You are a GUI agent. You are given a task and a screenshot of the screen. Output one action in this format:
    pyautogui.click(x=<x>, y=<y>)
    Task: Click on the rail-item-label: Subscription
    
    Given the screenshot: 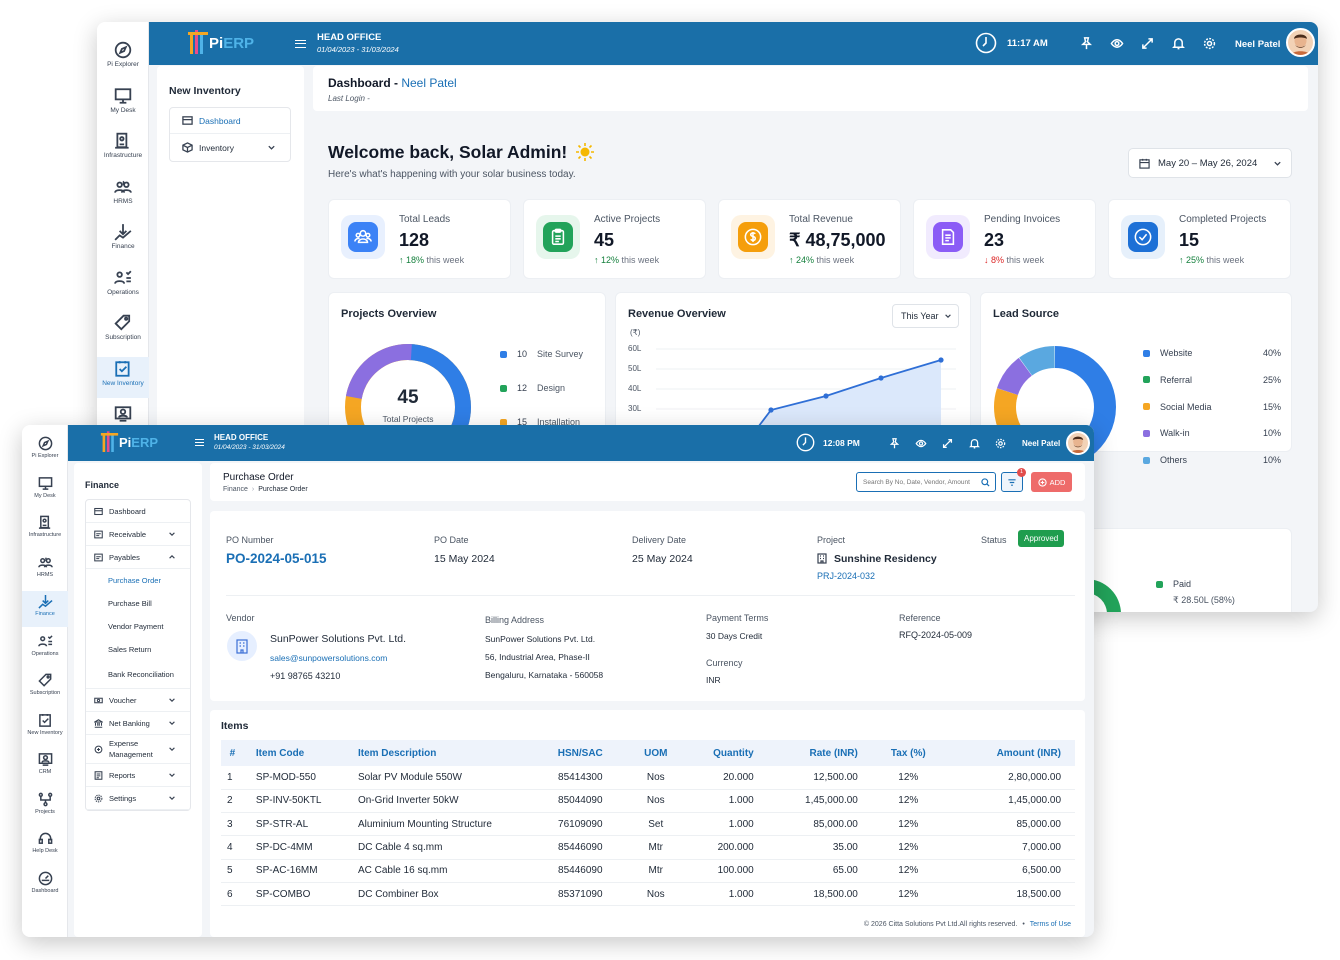 What is the action you would take?
    pyautogui.click(x=123, y=337)
    